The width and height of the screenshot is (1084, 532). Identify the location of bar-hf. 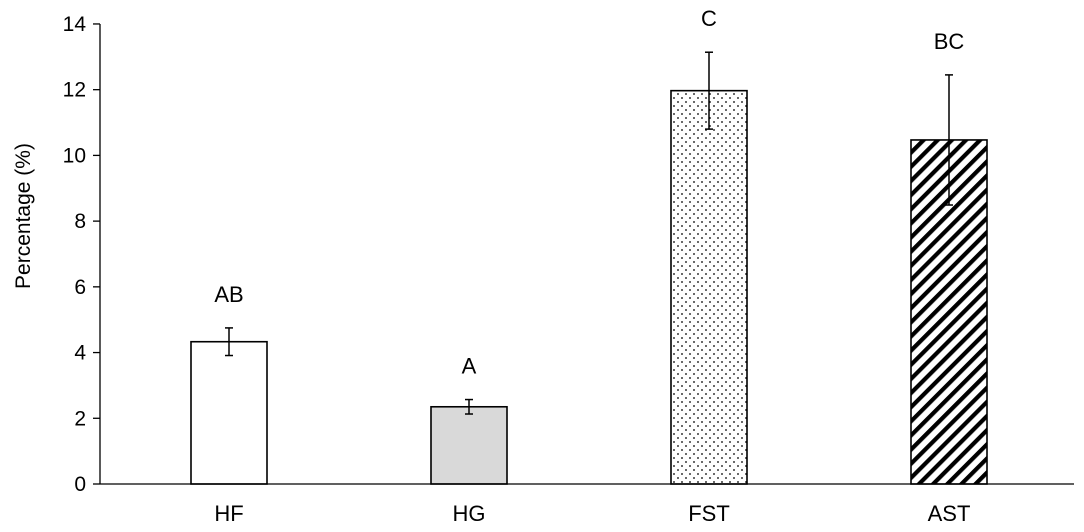
(229, 412).